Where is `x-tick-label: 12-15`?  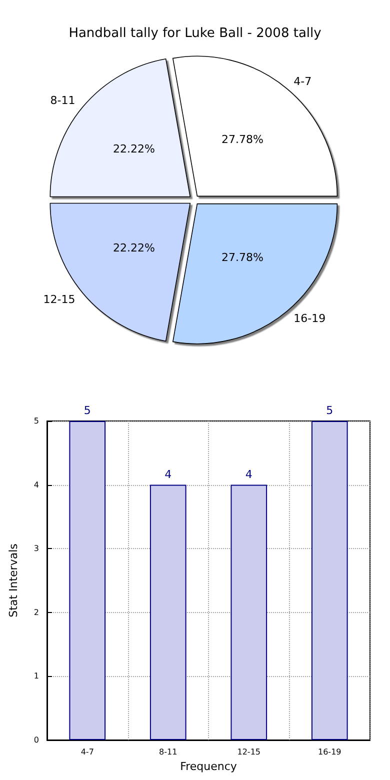
x-tick-label: 12-15 is located at coordinates (248, 752).